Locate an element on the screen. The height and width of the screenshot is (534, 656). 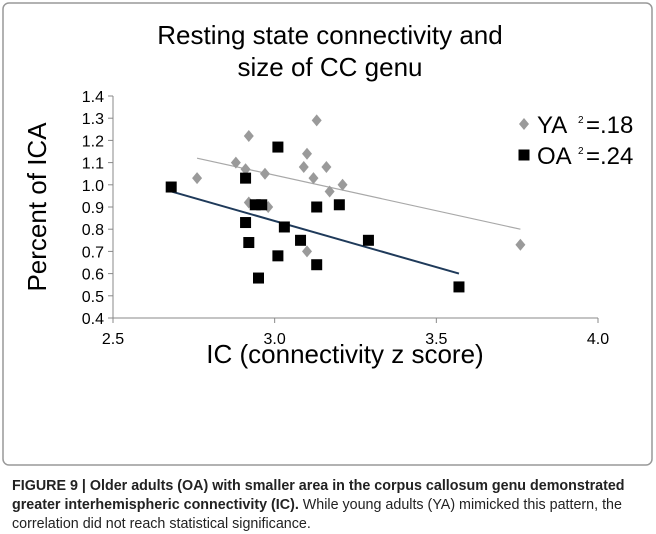
legend-label: OA is located at coordinates (554, 156).